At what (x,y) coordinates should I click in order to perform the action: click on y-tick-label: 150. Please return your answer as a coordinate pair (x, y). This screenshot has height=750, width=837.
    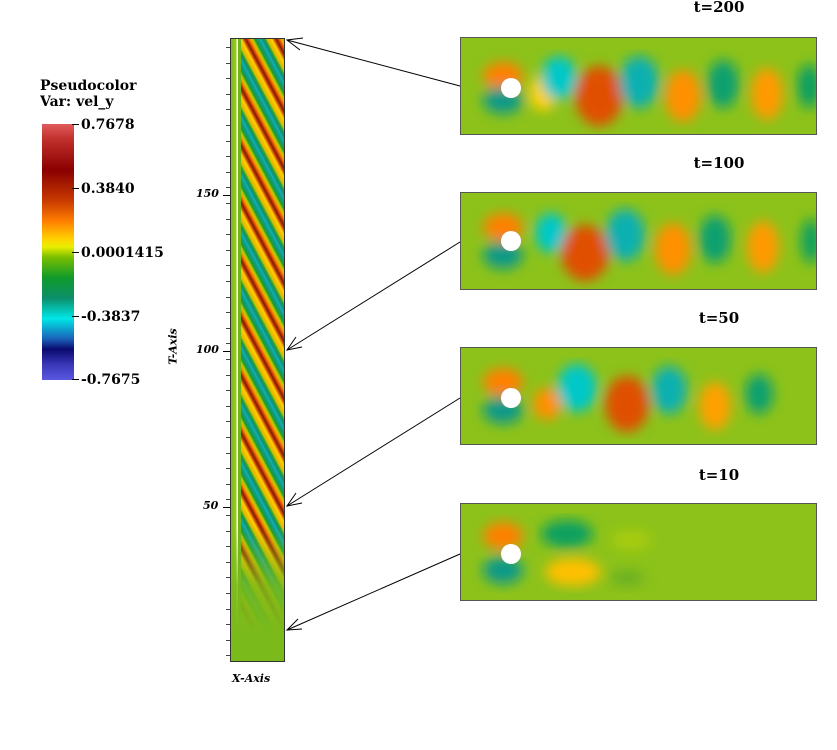
    Looking at the image, I should click on (207, 193).